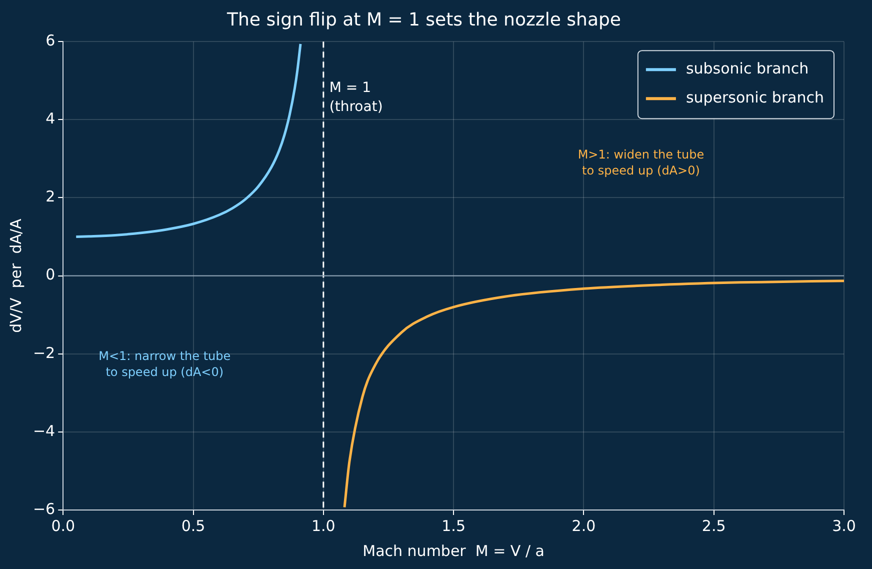 This screenshot has height=569, width=872. I want to click on y-tick-label: 0, so click(51, 275).